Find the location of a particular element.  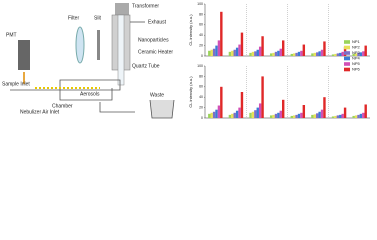

label: Slit is located at coordinates (98, 18).